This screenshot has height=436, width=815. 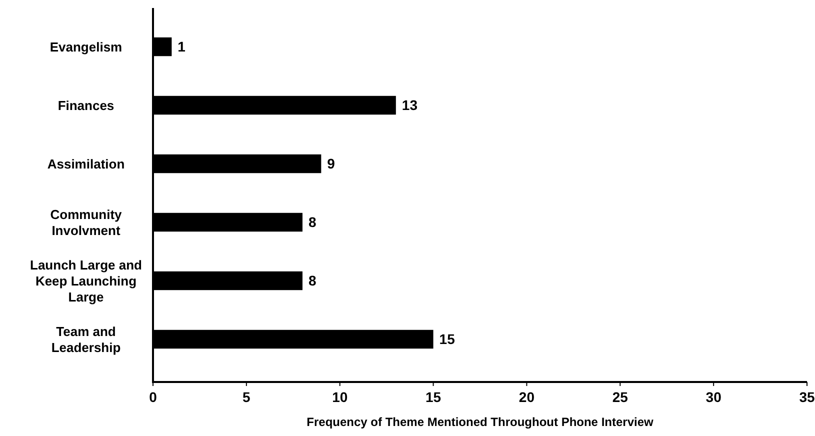 I want to click on x-tick-label: 5, so click(x=246, y=397).